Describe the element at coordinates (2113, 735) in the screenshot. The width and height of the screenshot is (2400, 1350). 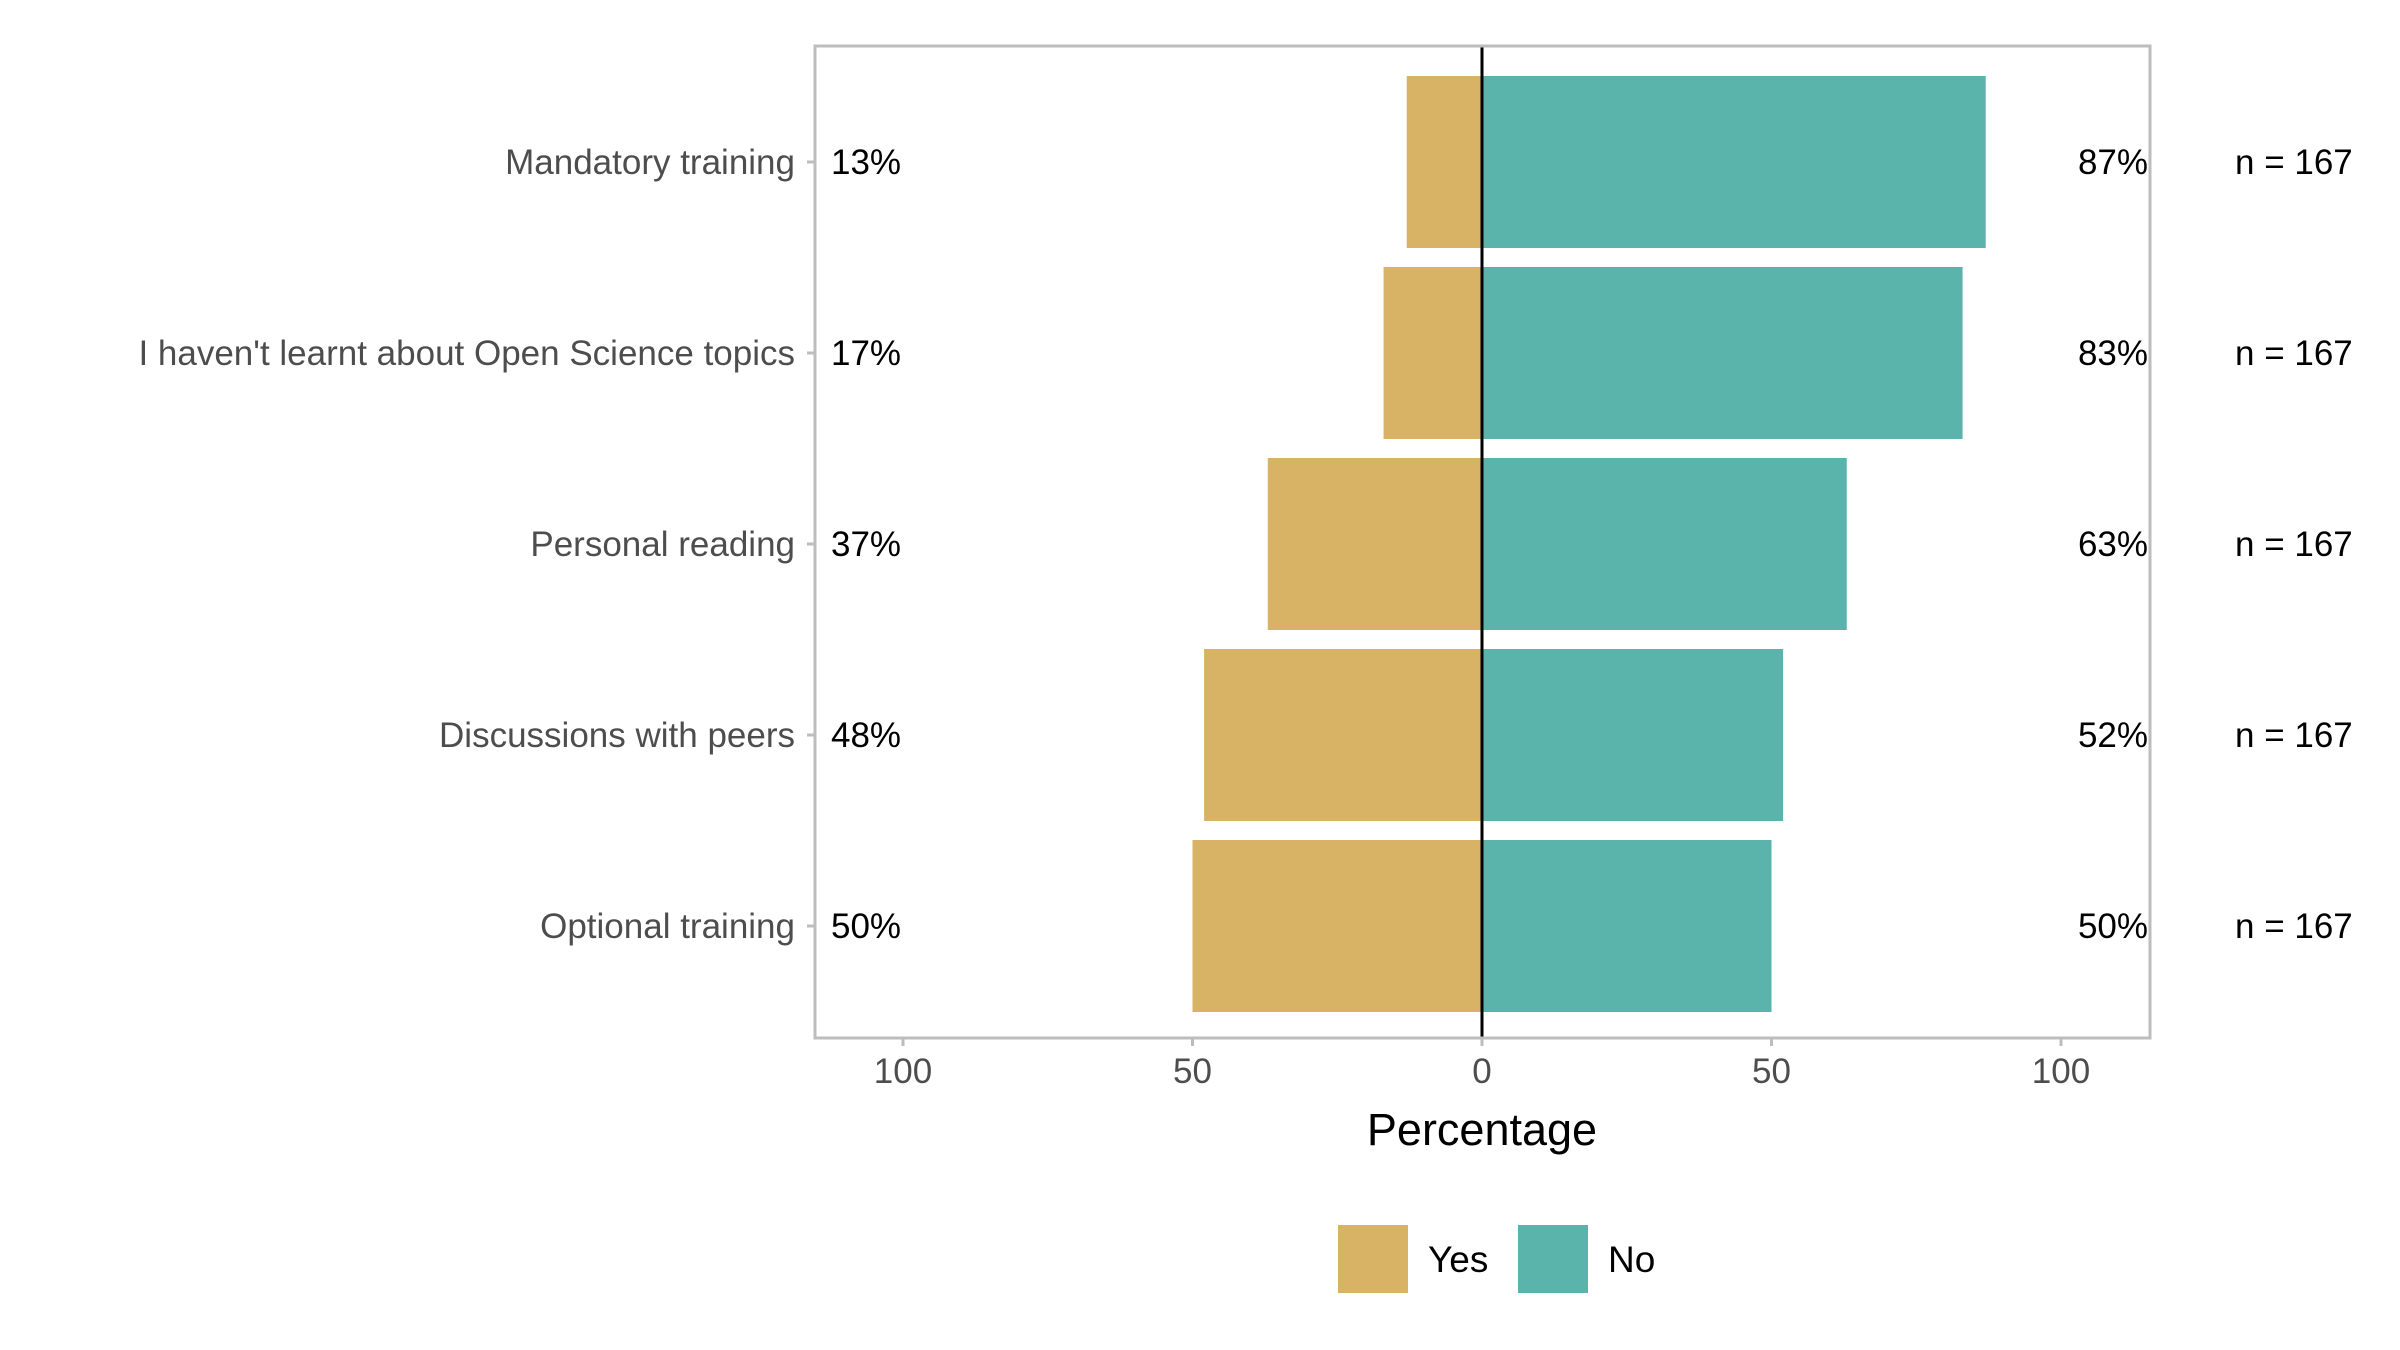
I see `no-percent-label: 52%` at that location.